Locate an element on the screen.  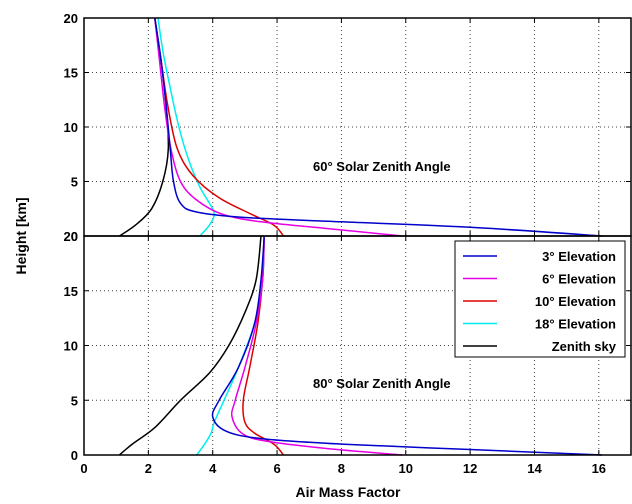
x-tick-label: 0 is located at coordinates (83, 468).